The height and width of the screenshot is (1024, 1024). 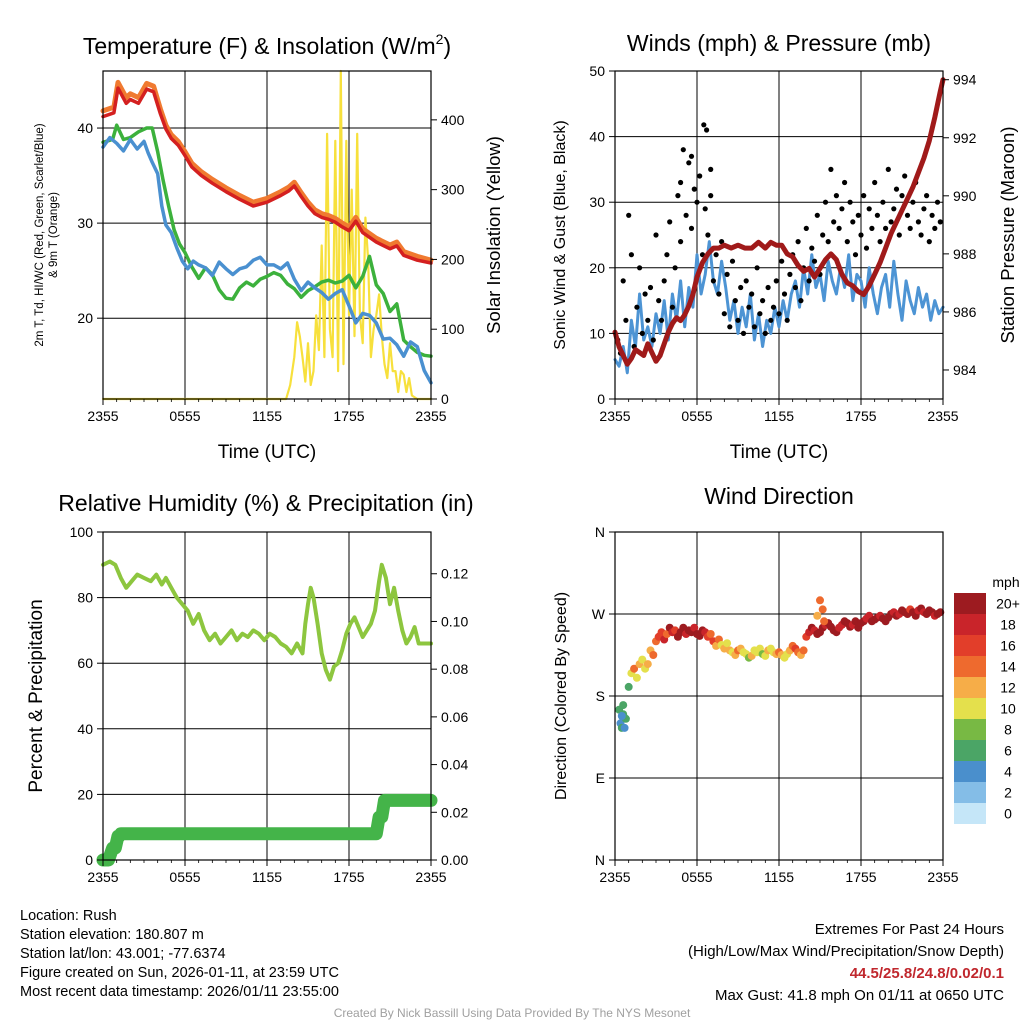 What do you see at coordinates (445, 399) in the screenshot?
I see `y-tick-label-right: 0` at bounding box center [445, 399].